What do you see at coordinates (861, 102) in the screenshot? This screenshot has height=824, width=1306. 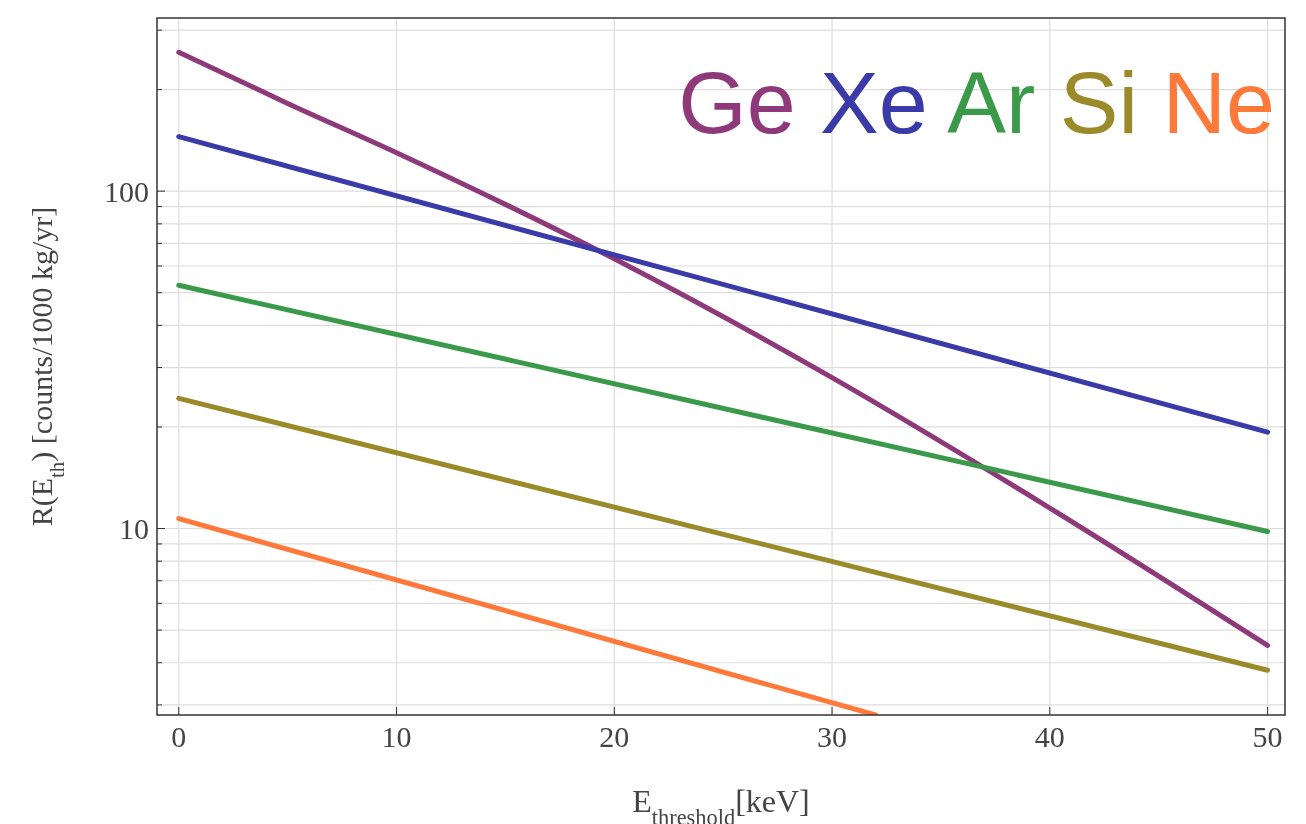 I see `series-label: Xe` at bounding box center [861, 102].